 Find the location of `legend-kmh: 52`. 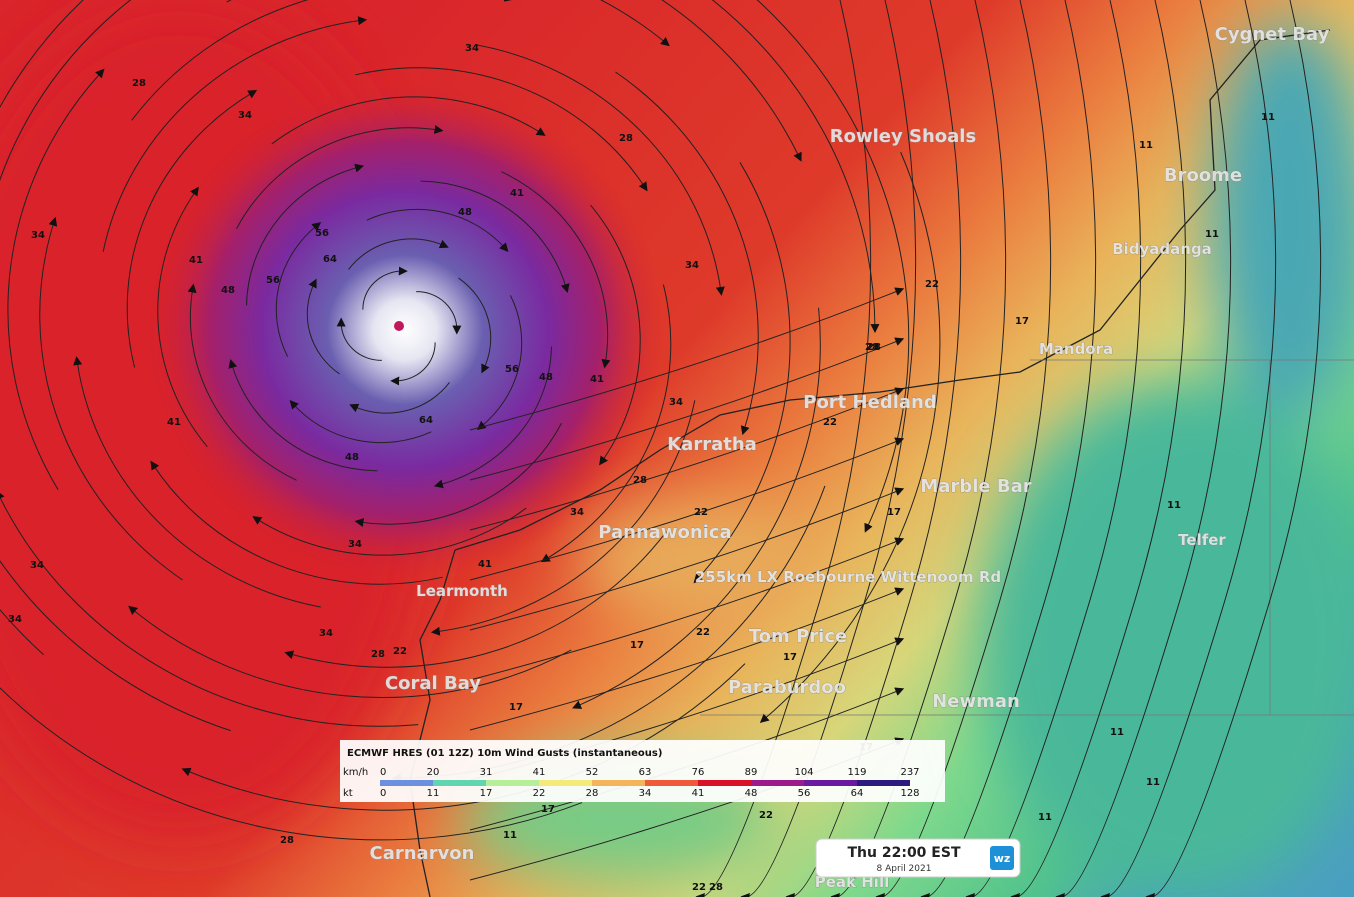

legend-kmh: 52 is located at coordinates (592, 772).